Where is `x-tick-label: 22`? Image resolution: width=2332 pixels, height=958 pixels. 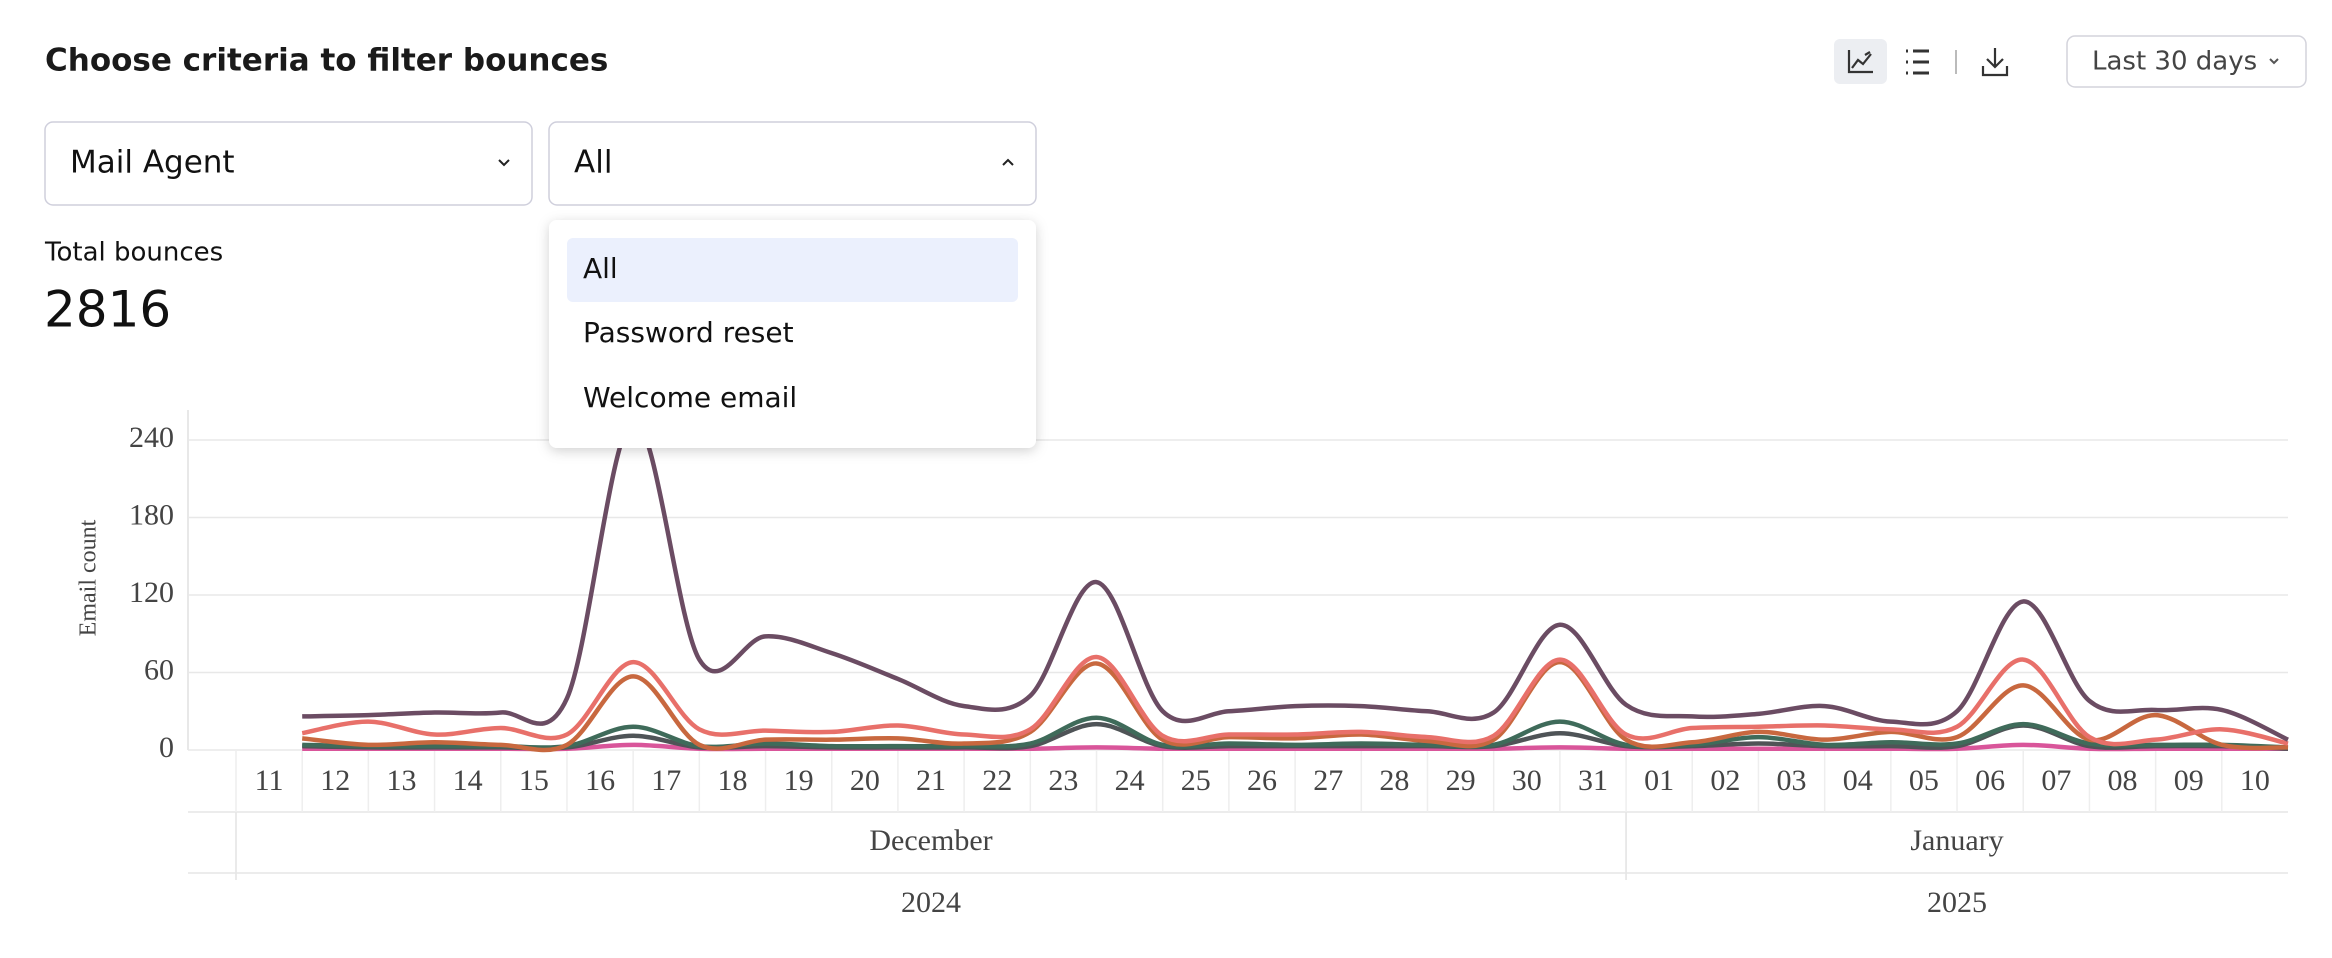
x-tick-label: 22 is located at coordinates (997, 780).